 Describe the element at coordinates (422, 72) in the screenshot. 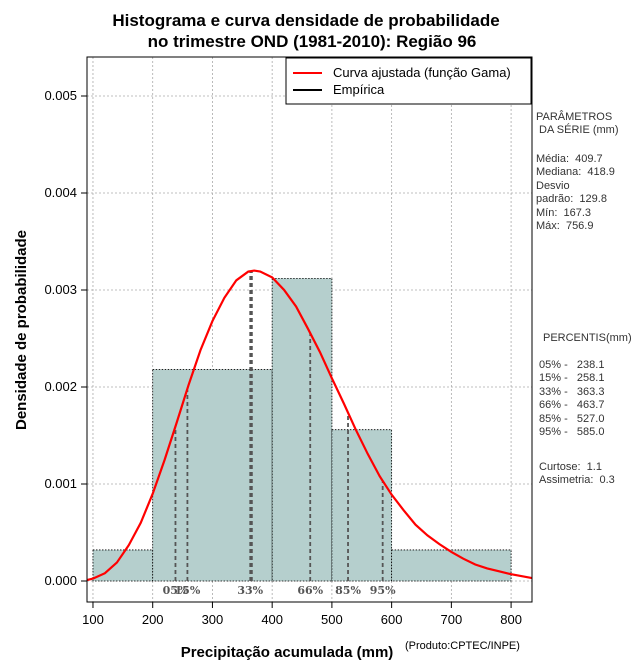

I see `legend-curve-label: Curva ajustada (função Gama)` at that location.